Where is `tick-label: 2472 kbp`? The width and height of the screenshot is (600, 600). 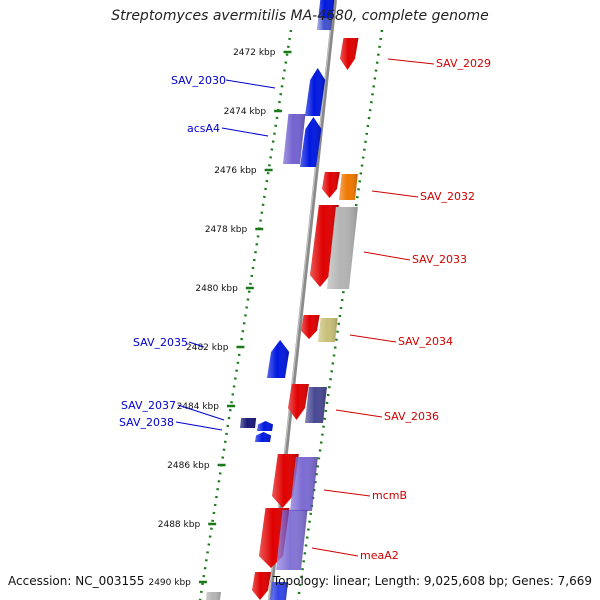 tick-label: 2472 kbp is located at coordinates (254, 53).